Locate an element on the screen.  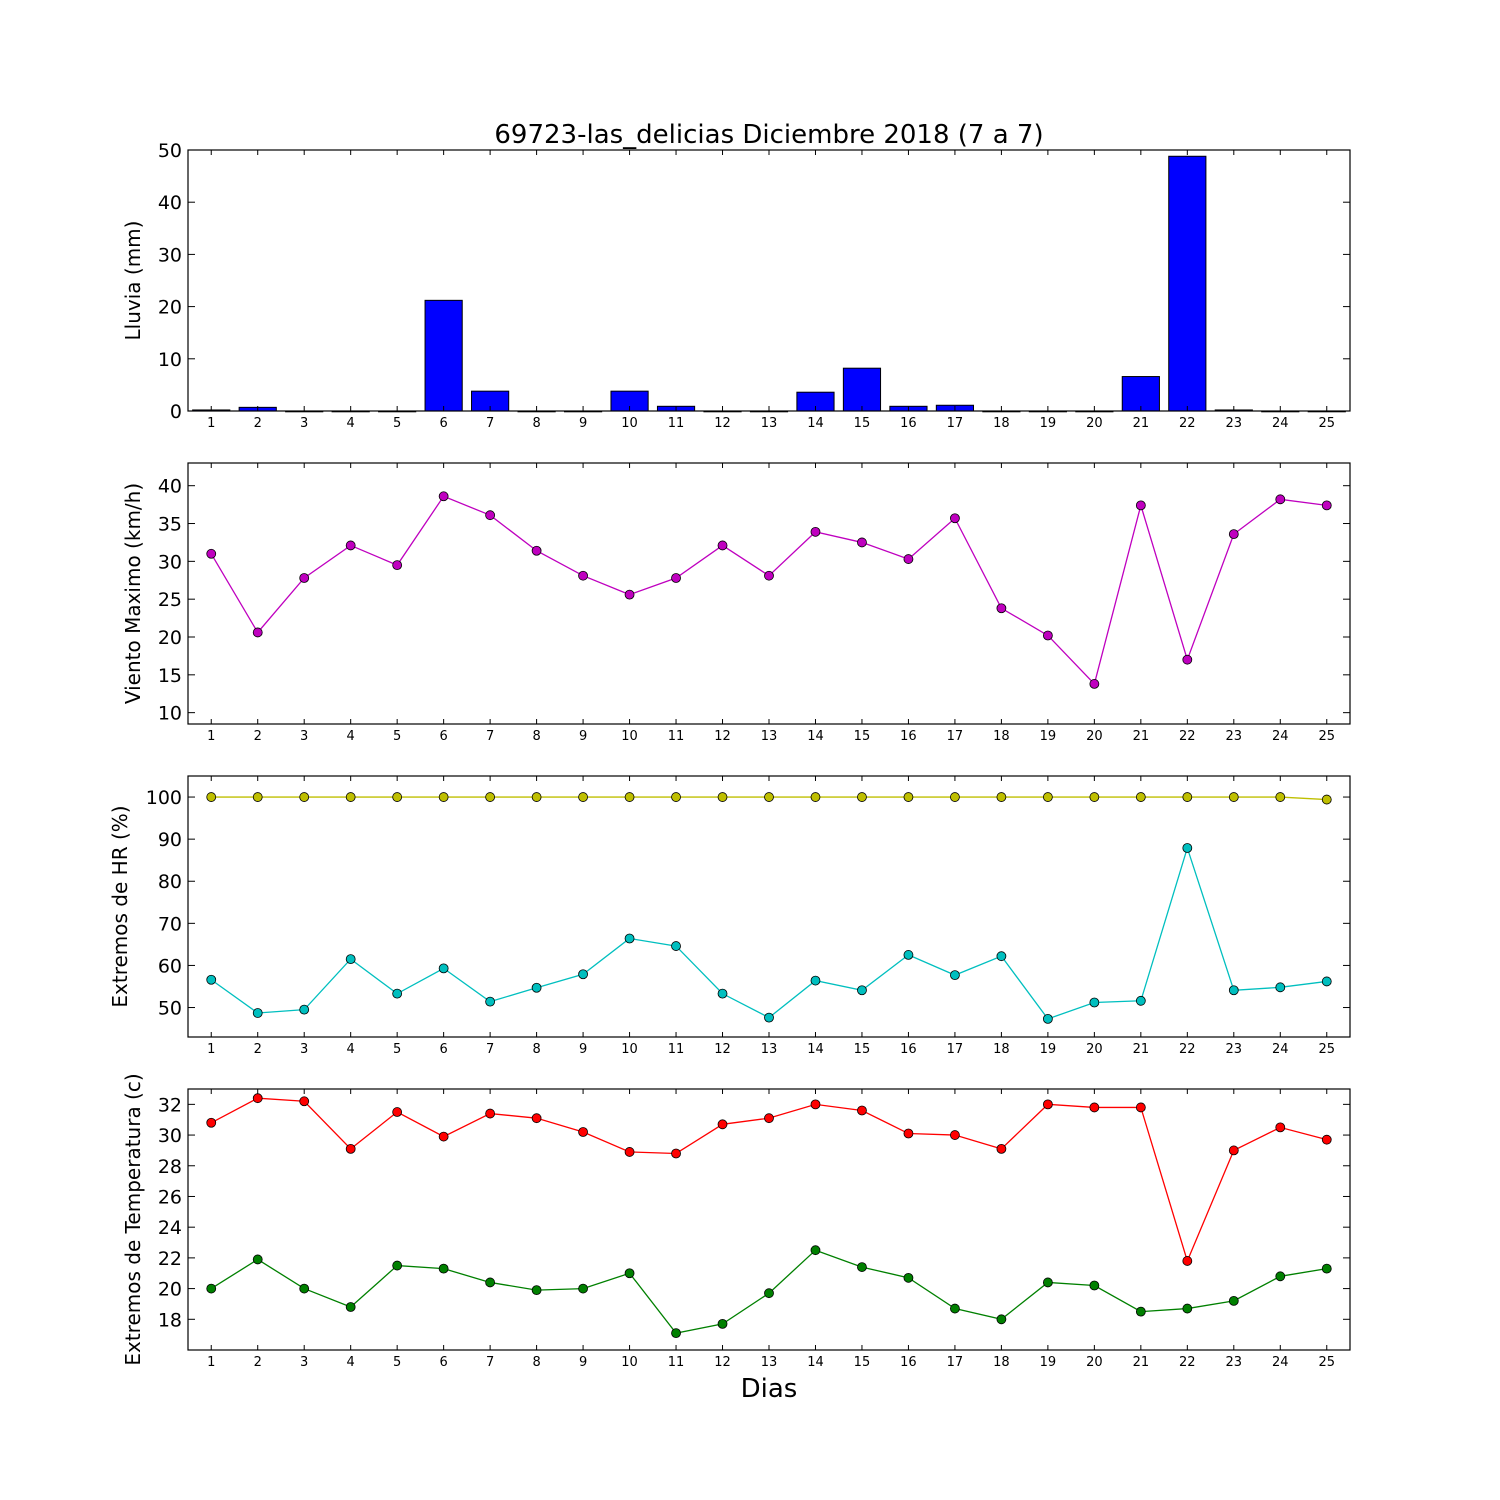
x-tick-label: 6 is located at coordinates (443, 1049).